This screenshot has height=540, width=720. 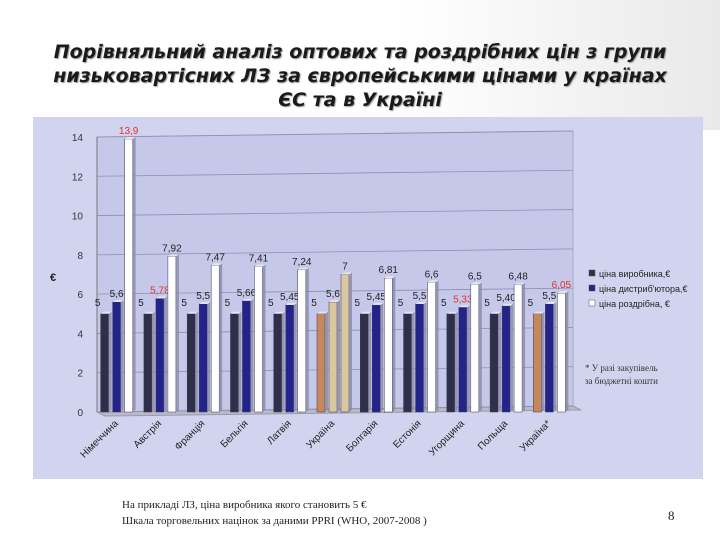 I want to click on y-tick-label: 10, so click(x=78, y=217).